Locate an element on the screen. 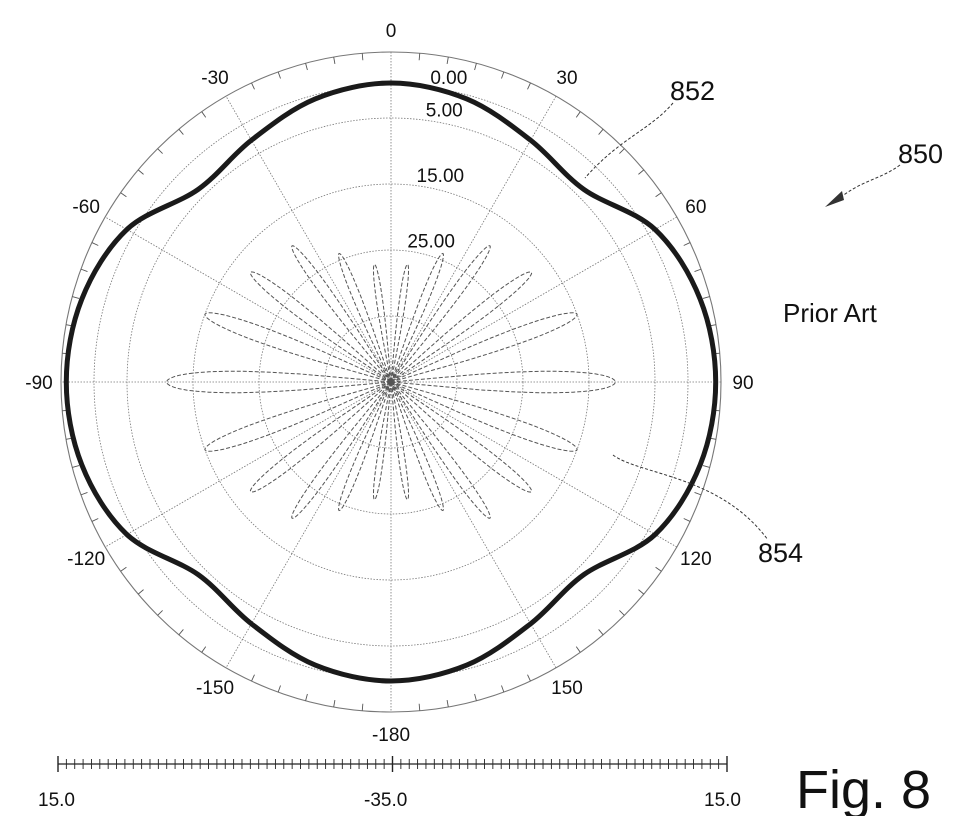  angle-tick-label: -180 is located at coordinates (391, 735).